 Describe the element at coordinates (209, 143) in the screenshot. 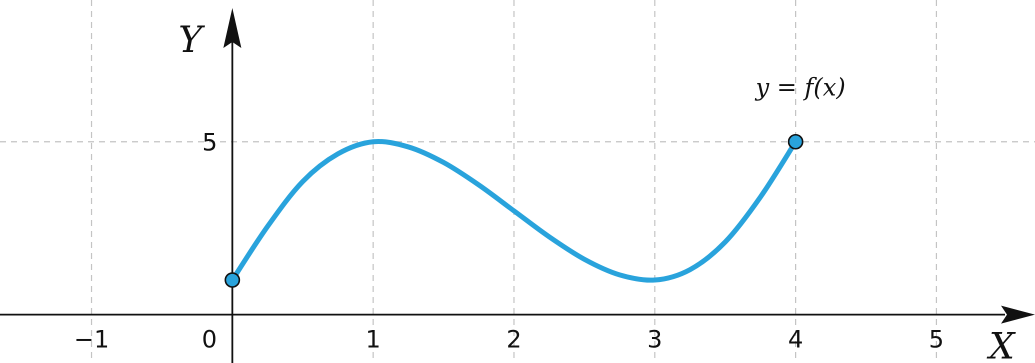

I see `y-tick-label: 5` at that location.